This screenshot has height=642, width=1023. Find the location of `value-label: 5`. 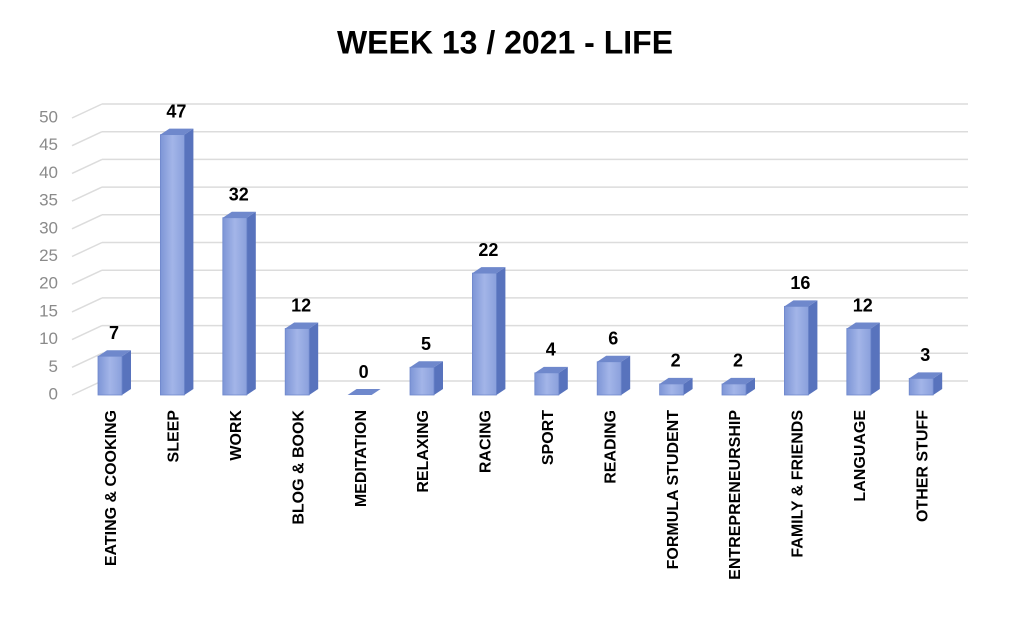

value-label: 5 is located at coordinates (426, 344).